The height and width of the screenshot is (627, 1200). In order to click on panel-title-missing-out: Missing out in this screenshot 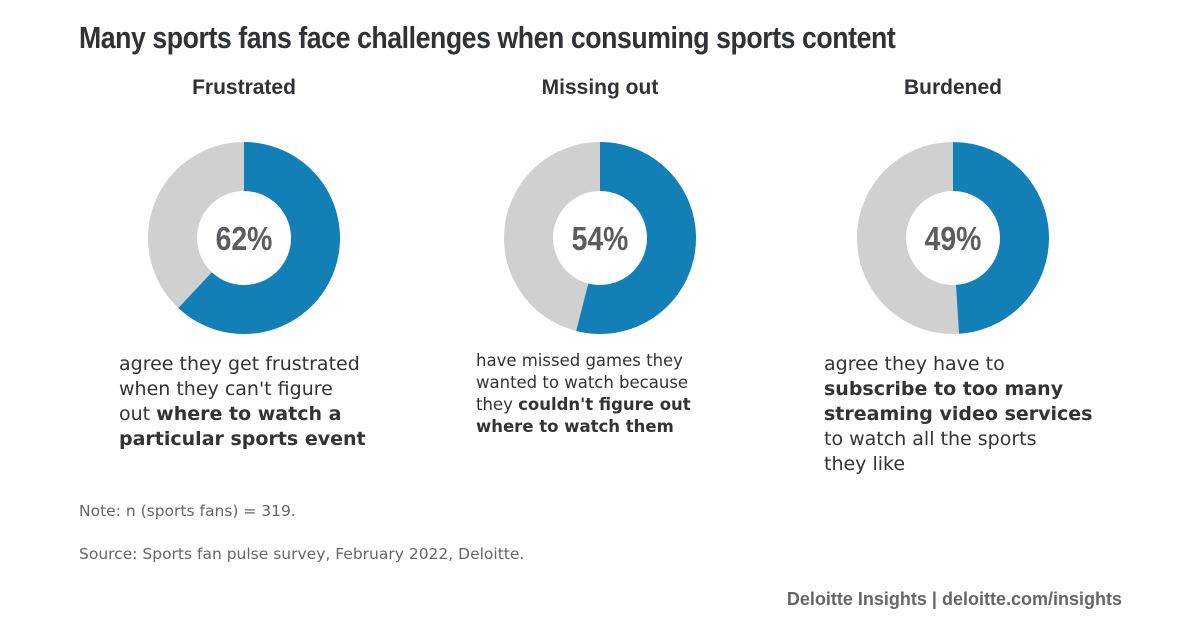, I will do `click(600, 87)`.